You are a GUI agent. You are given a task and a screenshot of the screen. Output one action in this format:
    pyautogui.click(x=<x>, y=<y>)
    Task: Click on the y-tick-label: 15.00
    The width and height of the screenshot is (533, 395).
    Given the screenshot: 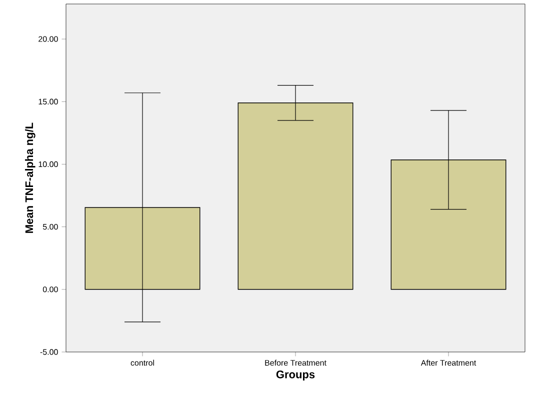 What is the action you would take?
    pyautogui.click(x=48, y=101)
    